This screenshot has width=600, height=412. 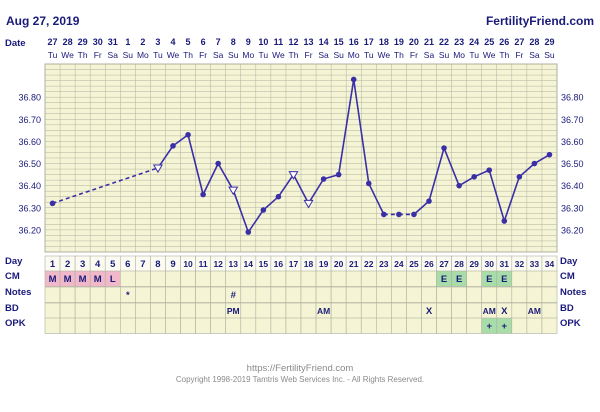 What do you see at coordinates (572, 120) in the screenshot?
I see `y-tick-label-right: 36.70` at bounding box center [572, 120].